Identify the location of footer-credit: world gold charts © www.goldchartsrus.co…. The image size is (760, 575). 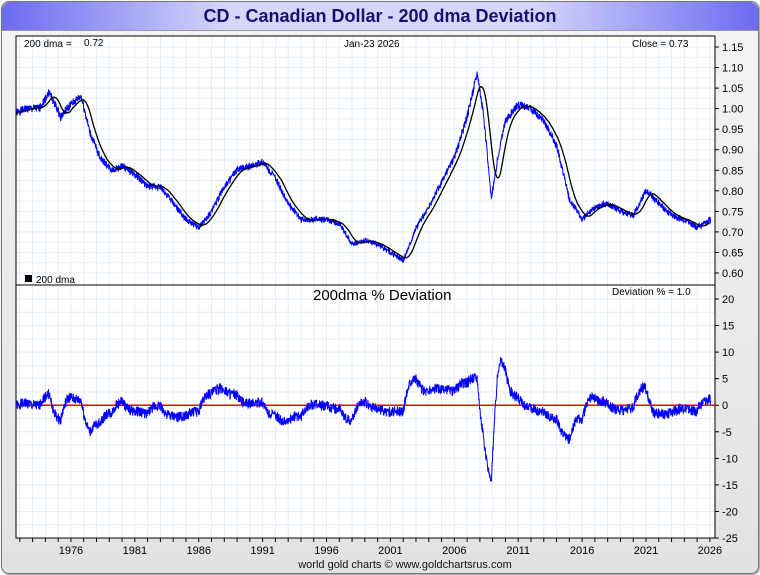
(404, 565).